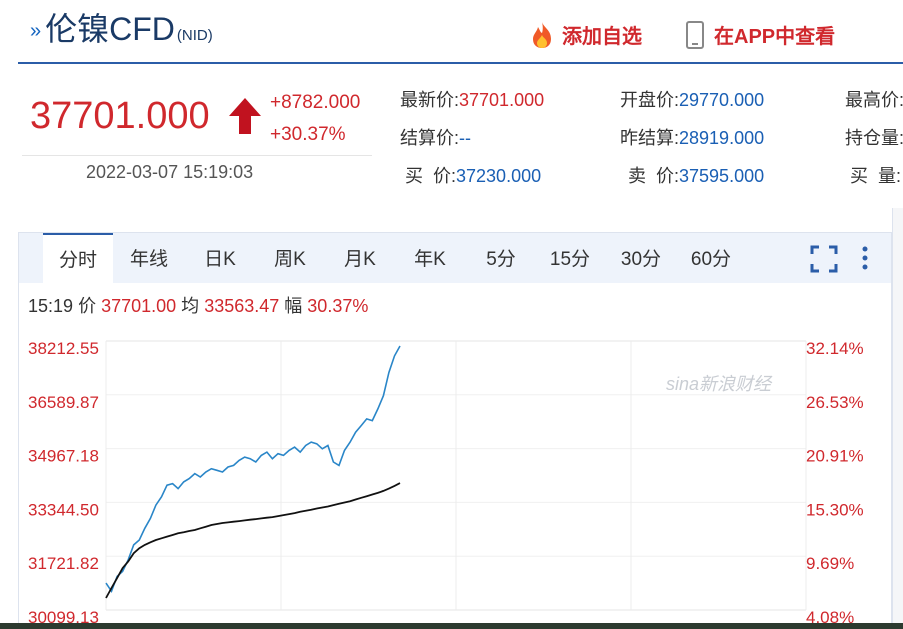 The height and width of the screenshot is (629, 903). What do you see at coordinates (139, 306) in the screenshot?
I see `info-price: 37701.00` at bounding box center [139, 306].